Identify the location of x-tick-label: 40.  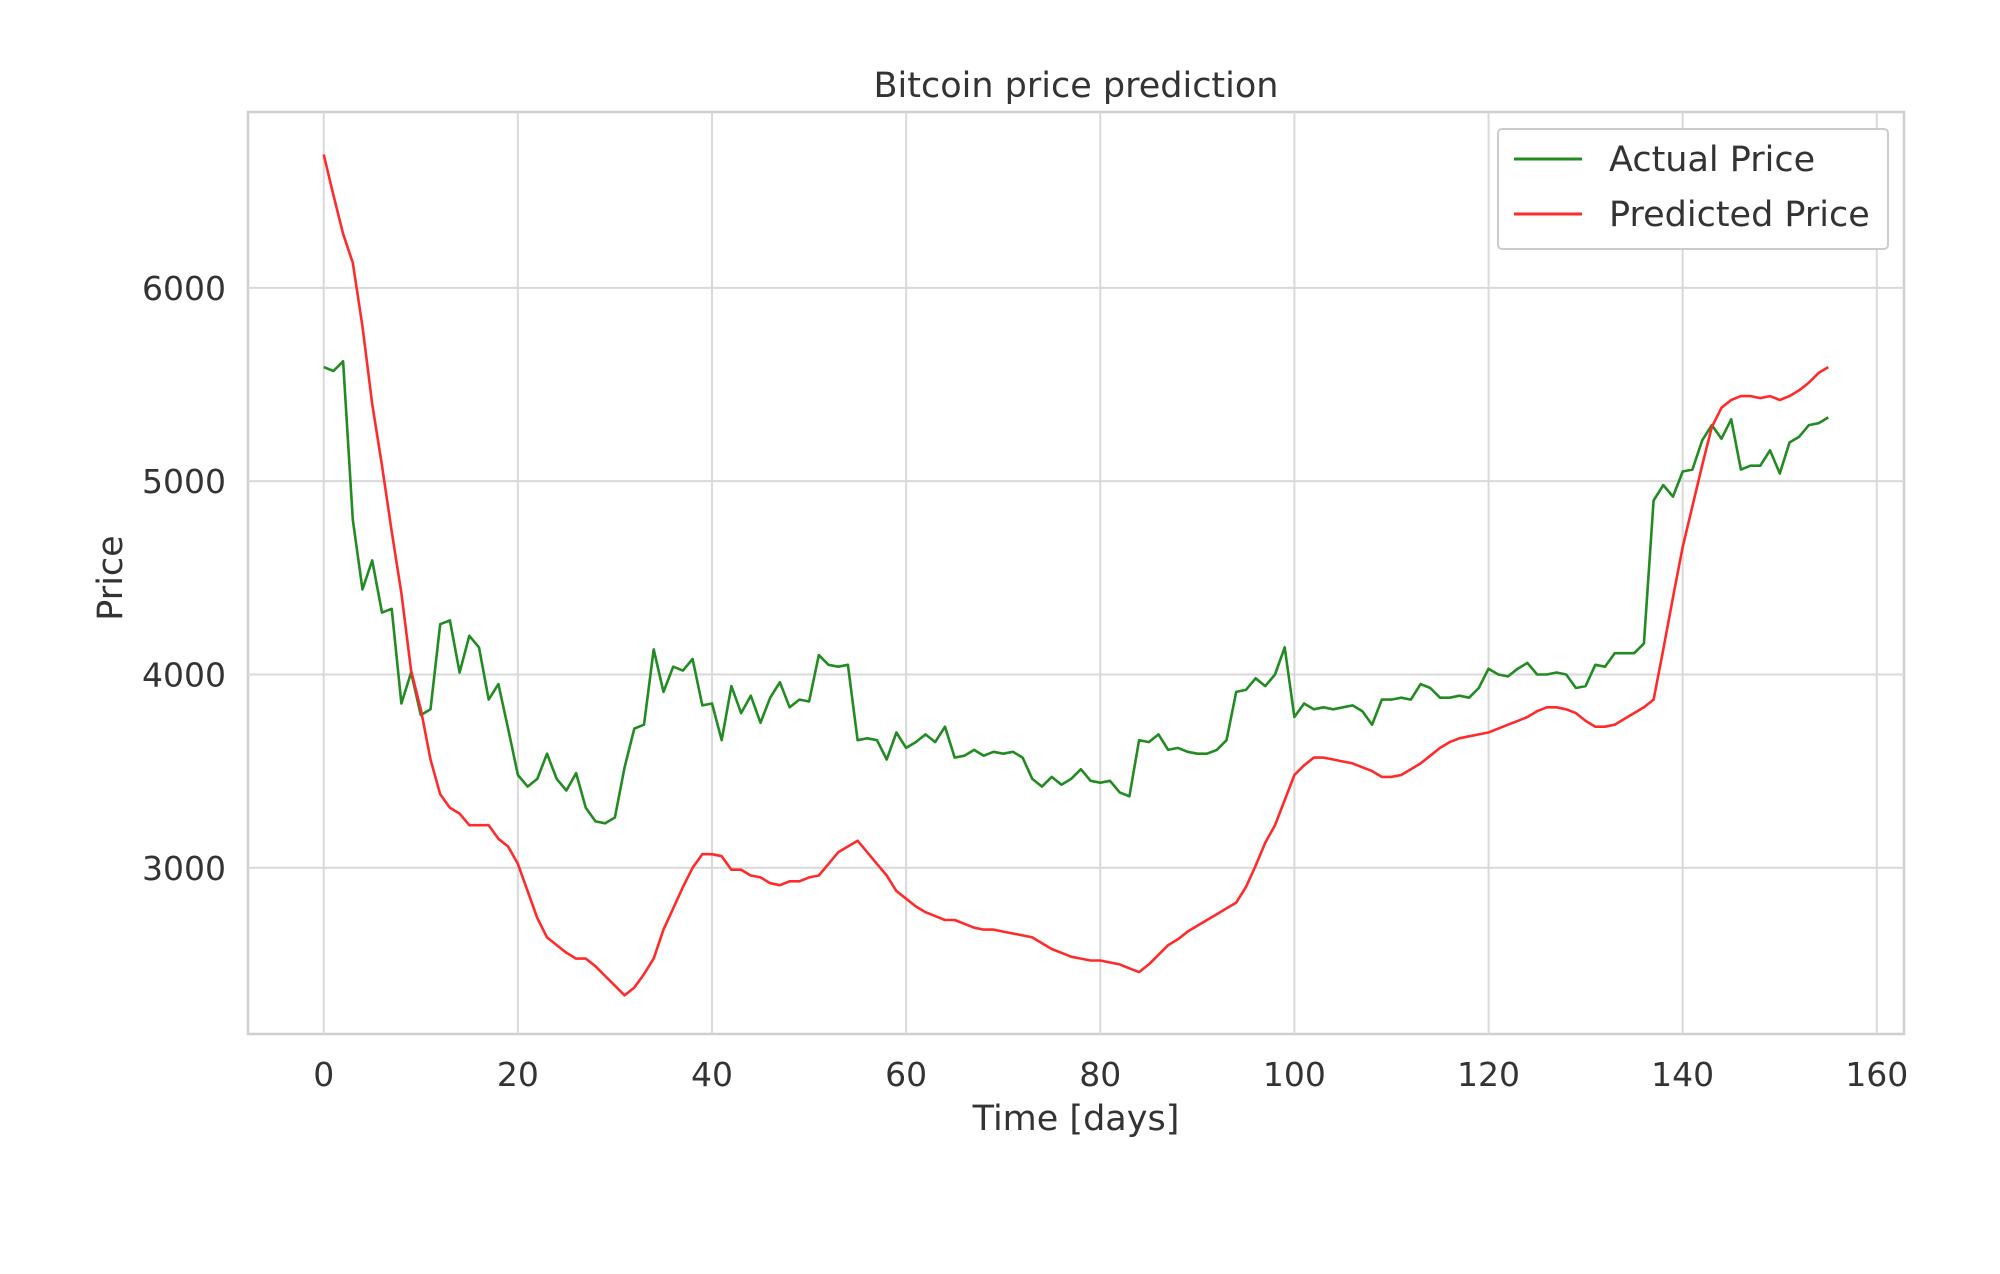
(712, 1074).